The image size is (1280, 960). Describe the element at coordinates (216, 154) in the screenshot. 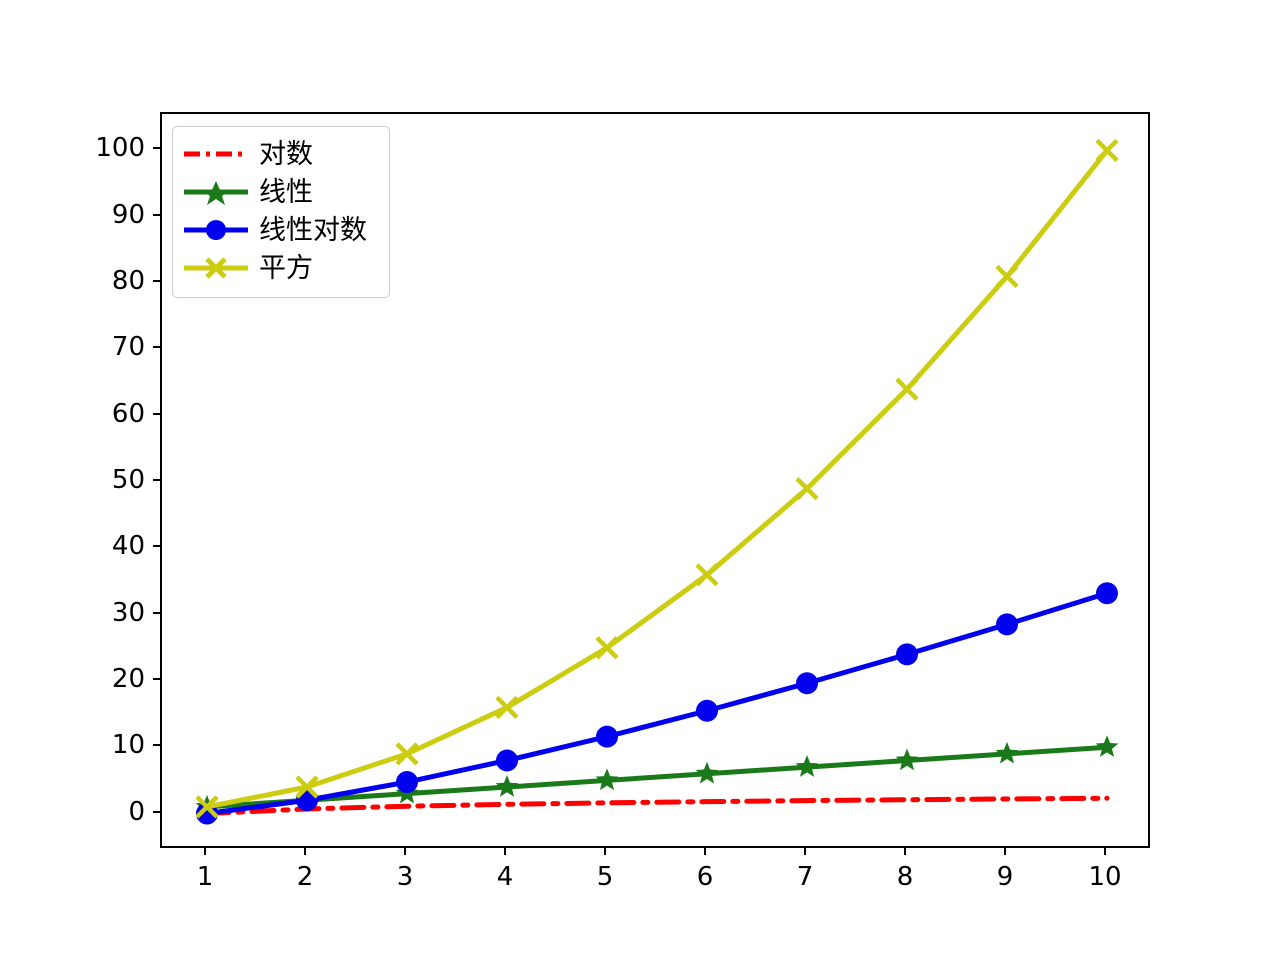

I see `legend-line-sample-log` at that location.